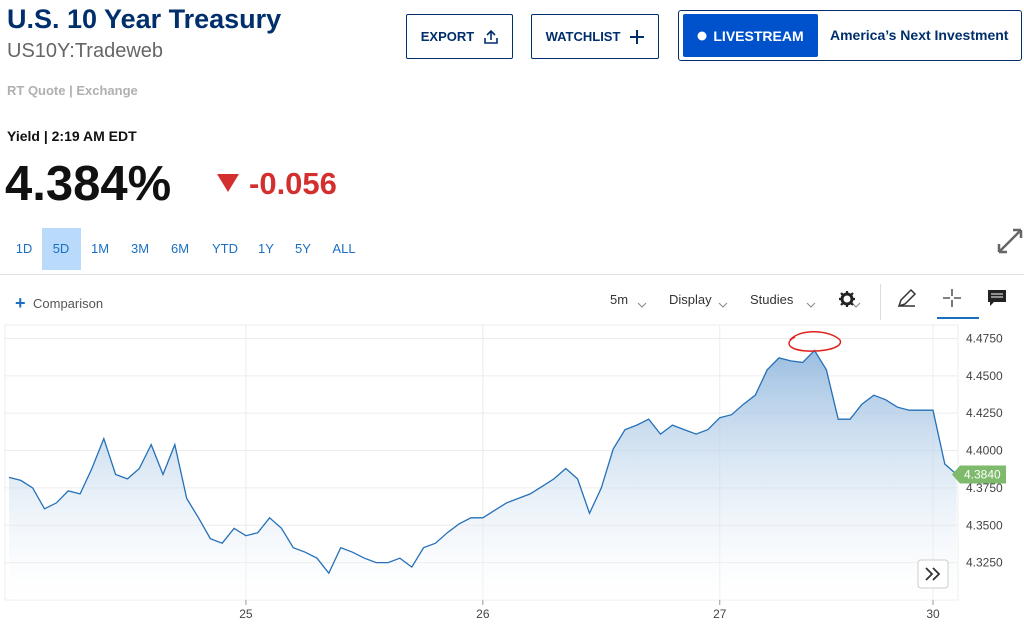  Describe the element at coordinates (85, 51) in the screenshot. I see `symbol: US10Y:Tradeweb` at that location.